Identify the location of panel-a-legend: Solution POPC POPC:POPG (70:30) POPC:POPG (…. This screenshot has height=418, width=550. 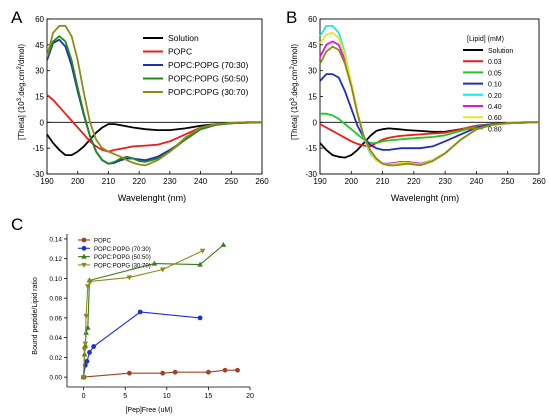
(195, 65).